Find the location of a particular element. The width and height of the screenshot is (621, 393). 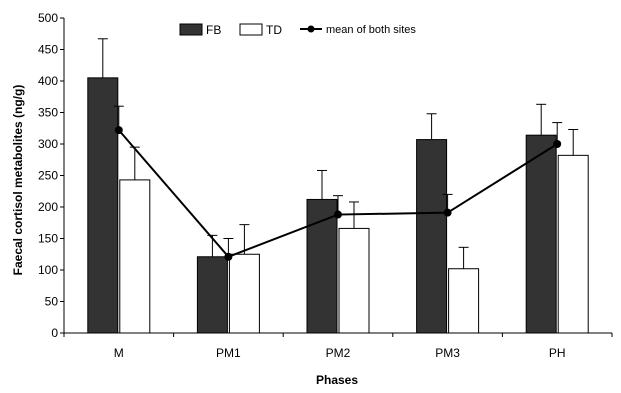

y-tick-label: 50 is located at coordinates (52, 302).